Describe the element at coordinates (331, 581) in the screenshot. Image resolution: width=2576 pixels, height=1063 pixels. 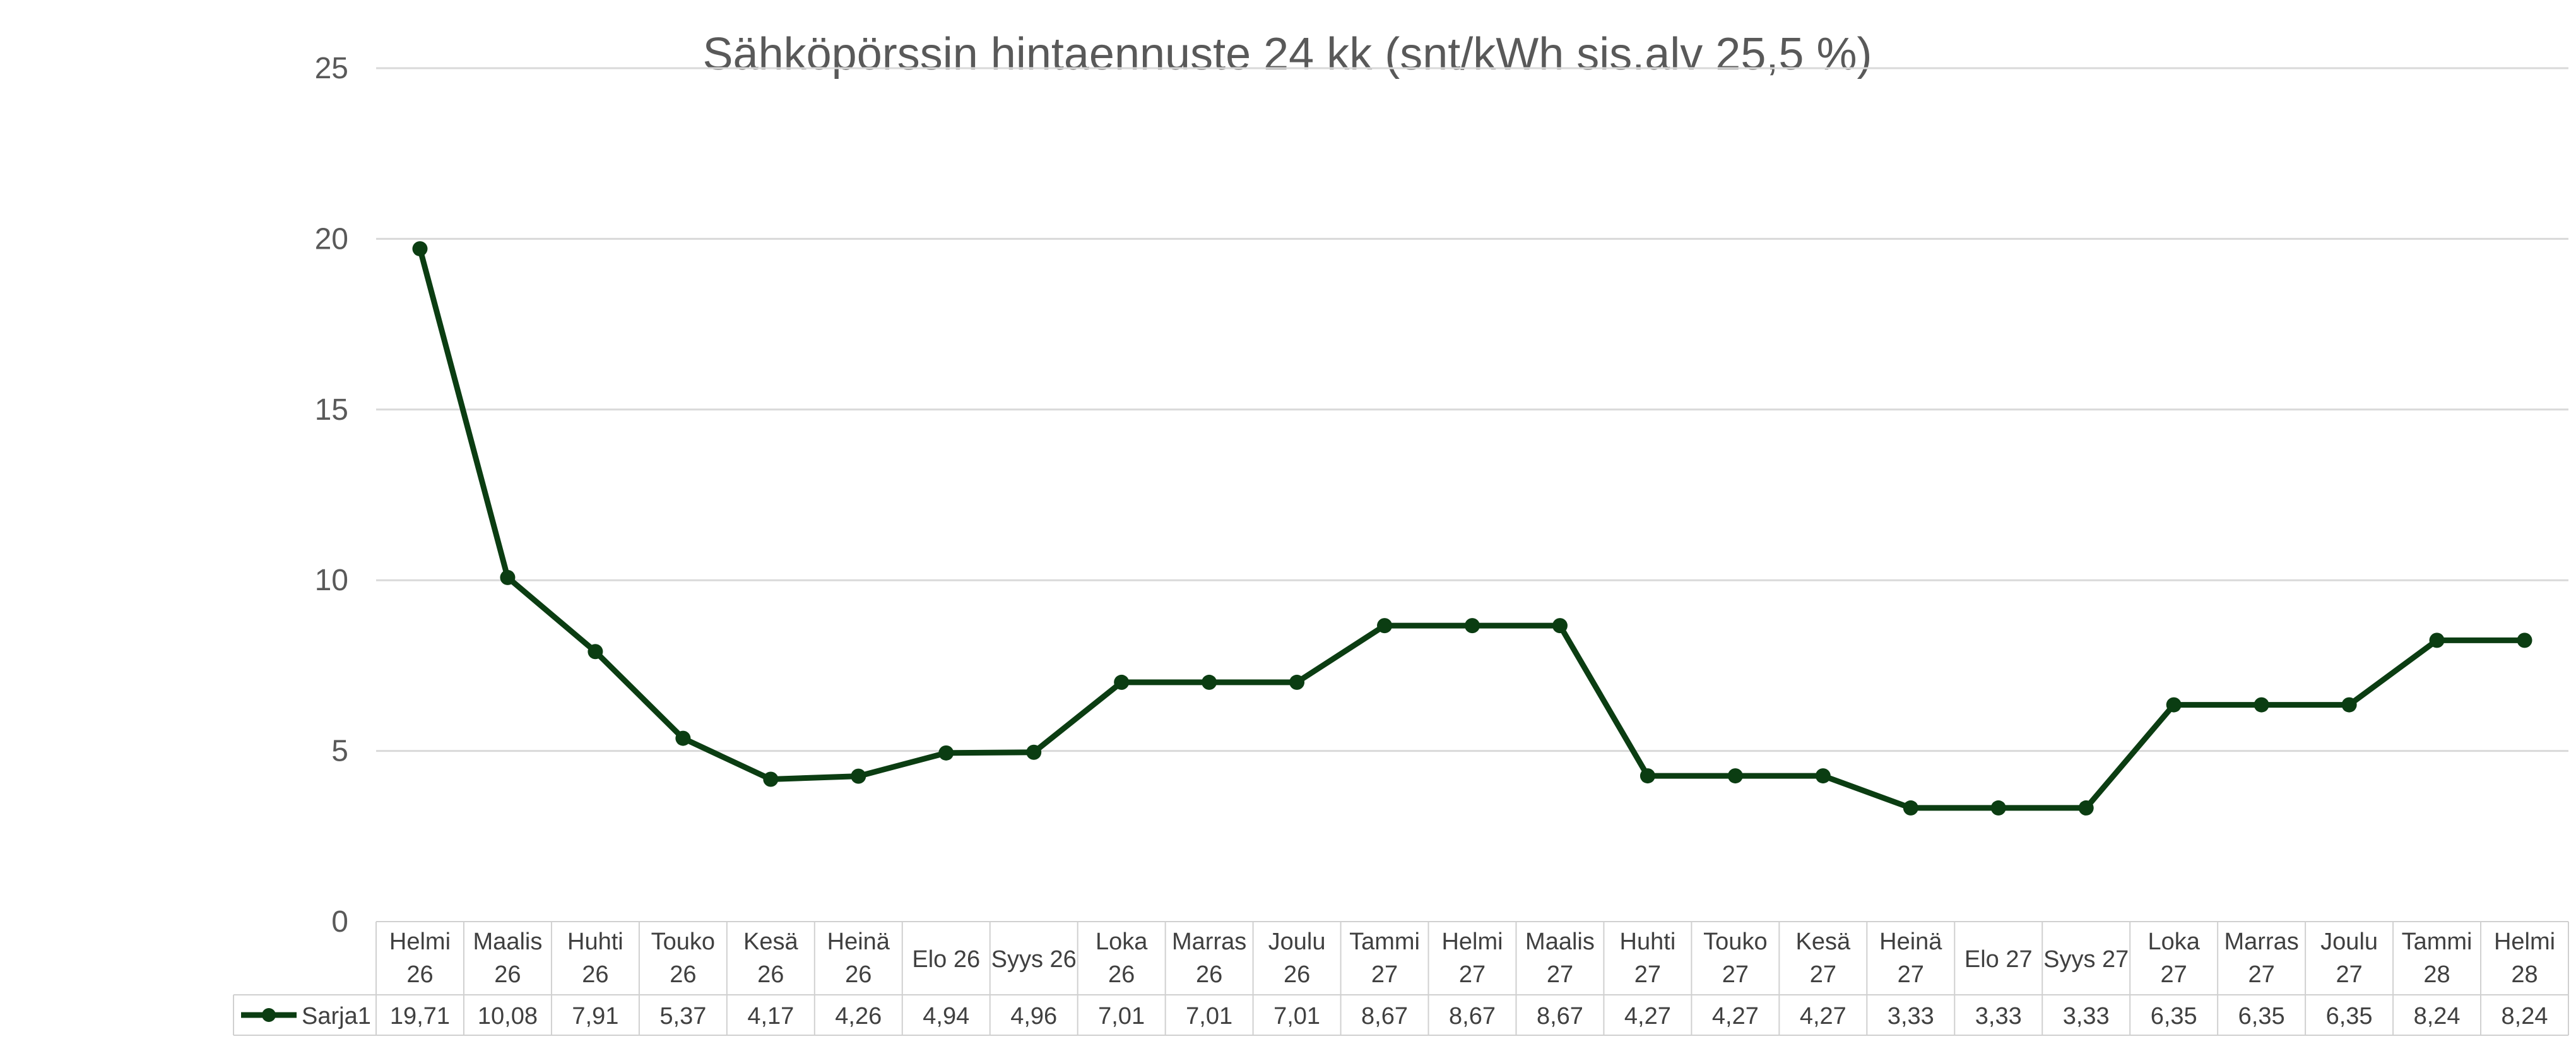
I see `y-tick-label: 10` at that location.